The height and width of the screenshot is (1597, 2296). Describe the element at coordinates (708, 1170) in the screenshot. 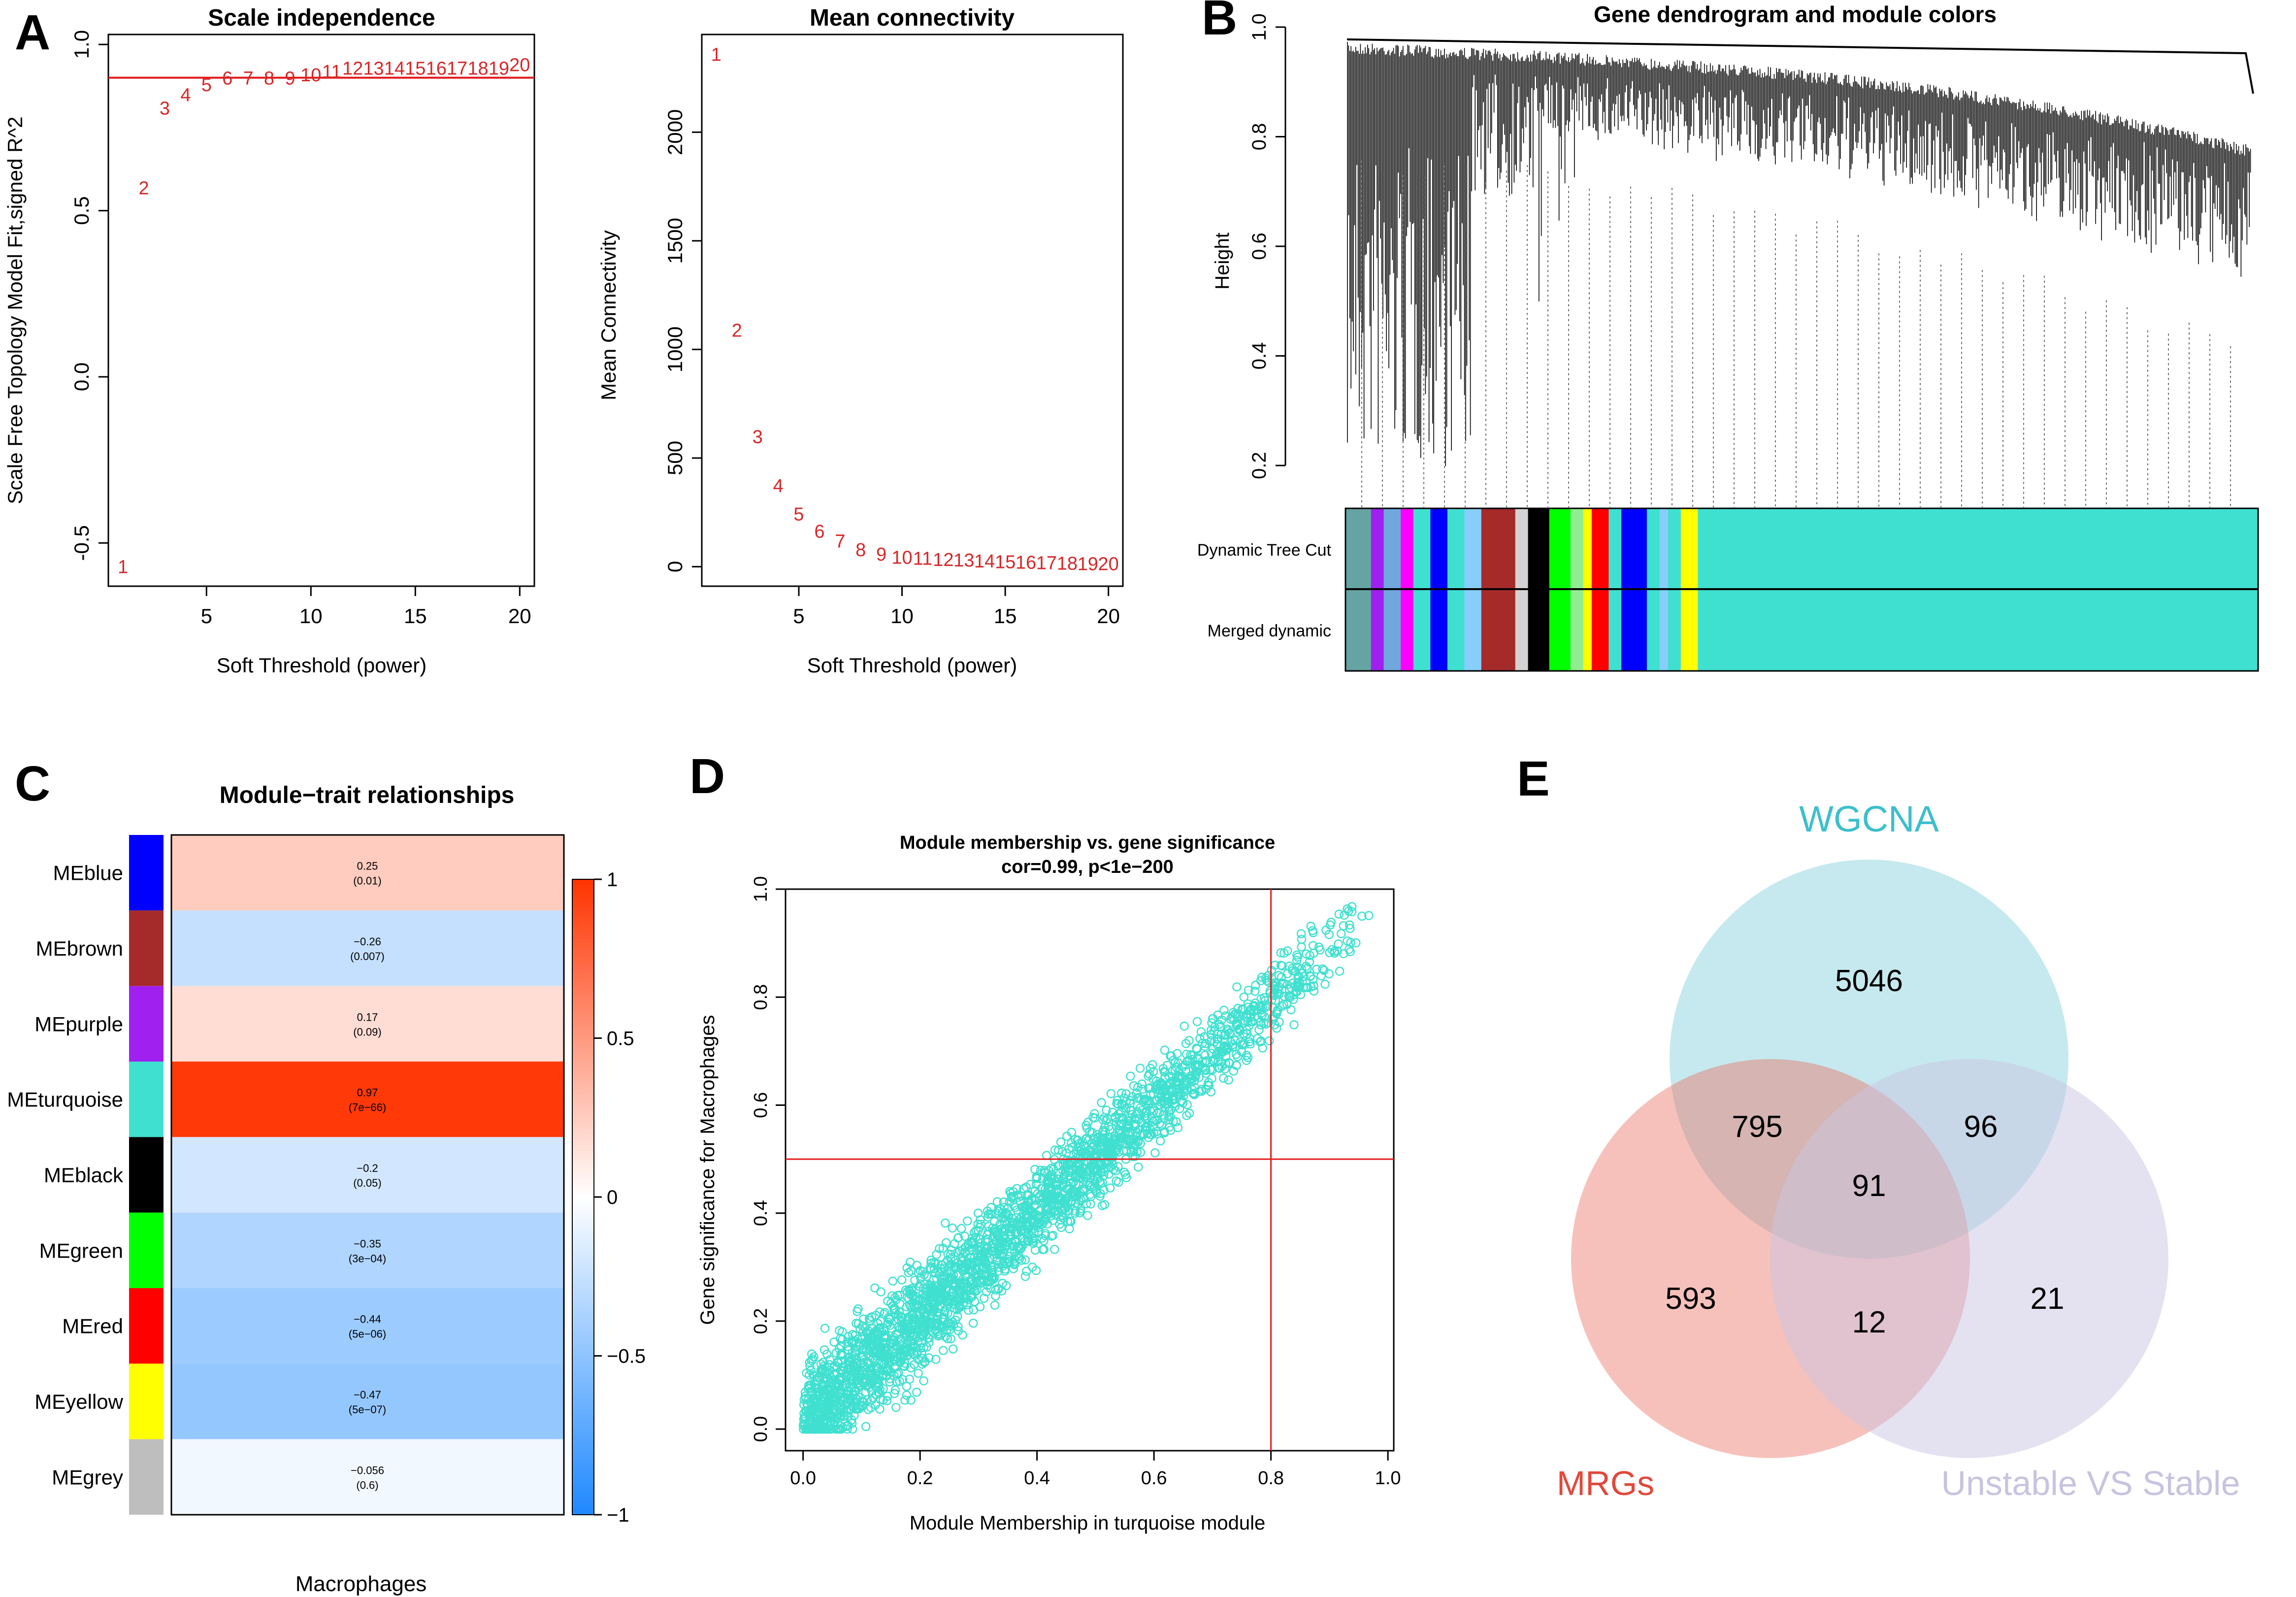

I see `d-y-label: Gene significance for Macrophages` at that location.